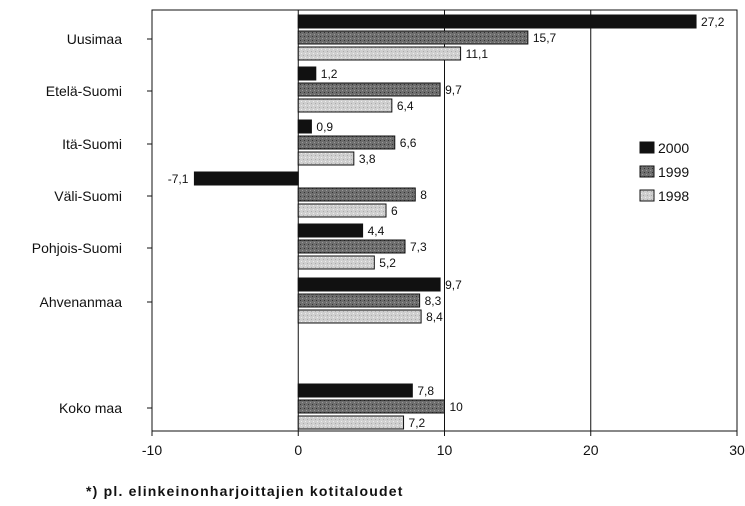 The height and width of the screenshot is (506, 745). What do you see at coordinates (80, 302) in the screenshot?
I see `category-label: Ahvenanmaa` at bounding box center [80, 302].